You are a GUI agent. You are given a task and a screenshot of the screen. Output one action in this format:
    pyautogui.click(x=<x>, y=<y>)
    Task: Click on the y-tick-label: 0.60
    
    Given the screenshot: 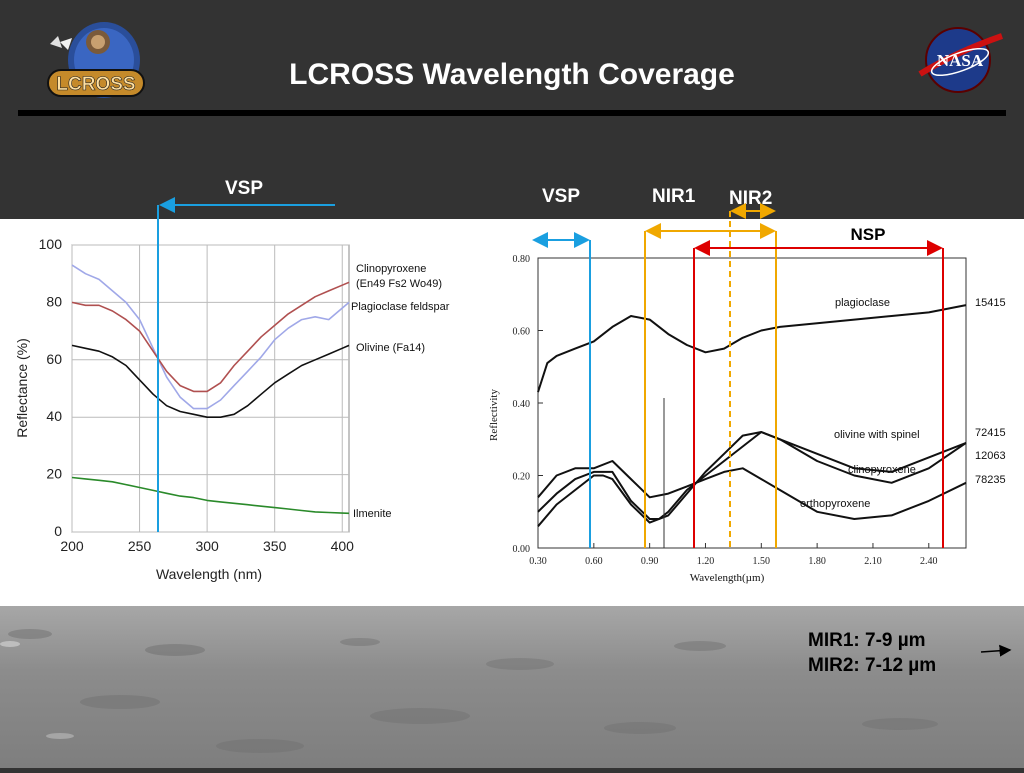 What is the action you would take?
    pyautogui.click(x=522, y=332)
    